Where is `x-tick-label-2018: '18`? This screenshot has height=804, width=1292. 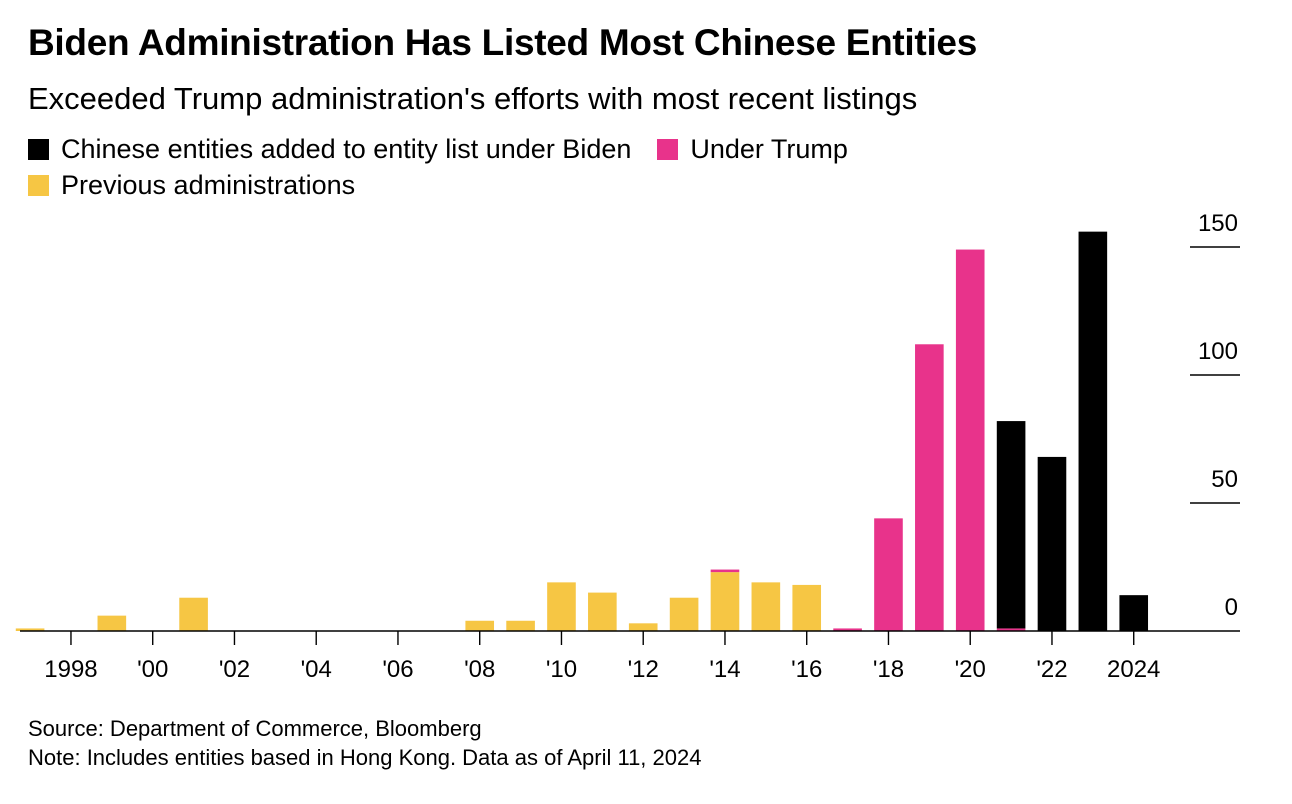
x-tick-label-2018: '18 is located at coordinates (888, 669).